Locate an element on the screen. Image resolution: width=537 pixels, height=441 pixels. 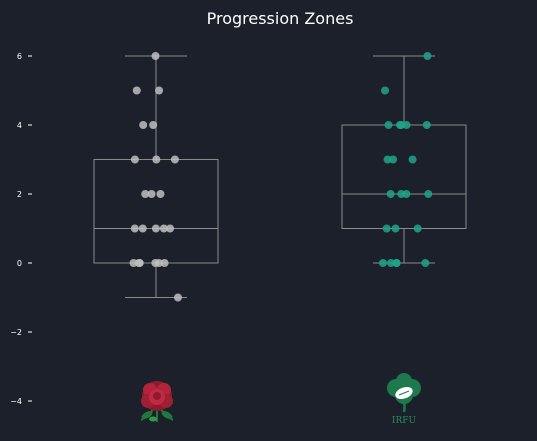
y-tick-label: 4 is located at coordinates (19, 125).